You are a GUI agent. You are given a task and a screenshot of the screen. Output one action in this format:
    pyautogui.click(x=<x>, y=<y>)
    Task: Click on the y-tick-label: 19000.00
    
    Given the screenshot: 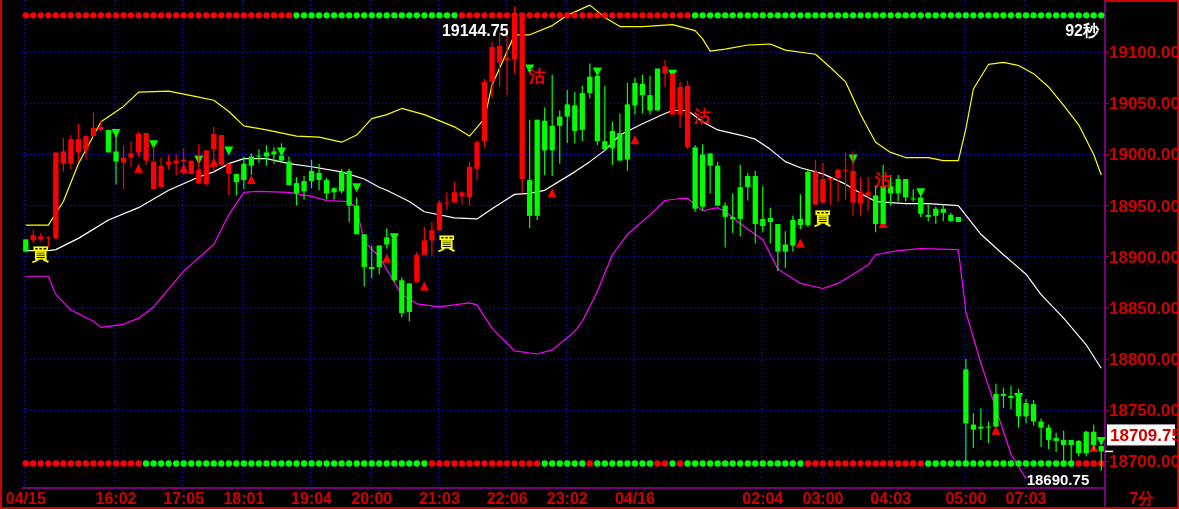 What is the action you would take?
    pyautogui.click(x=1144, y=155)
    